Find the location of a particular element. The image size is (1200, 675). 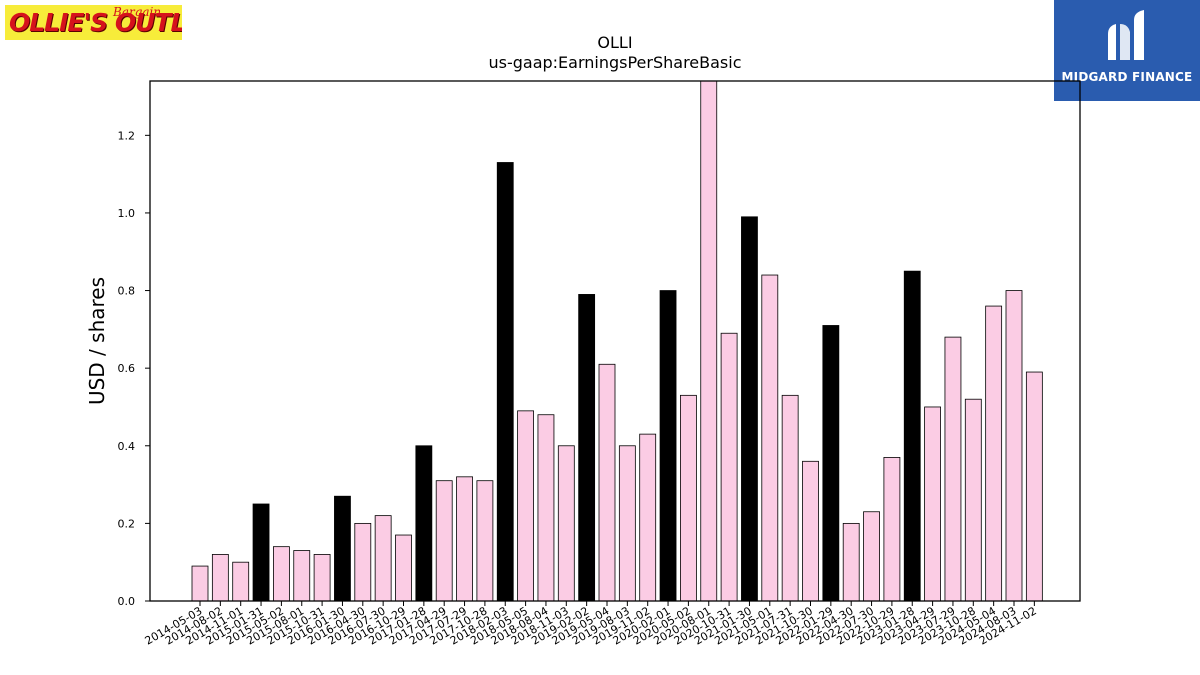

y-tick-label: 0.2 is located at coordinates (127, 523).